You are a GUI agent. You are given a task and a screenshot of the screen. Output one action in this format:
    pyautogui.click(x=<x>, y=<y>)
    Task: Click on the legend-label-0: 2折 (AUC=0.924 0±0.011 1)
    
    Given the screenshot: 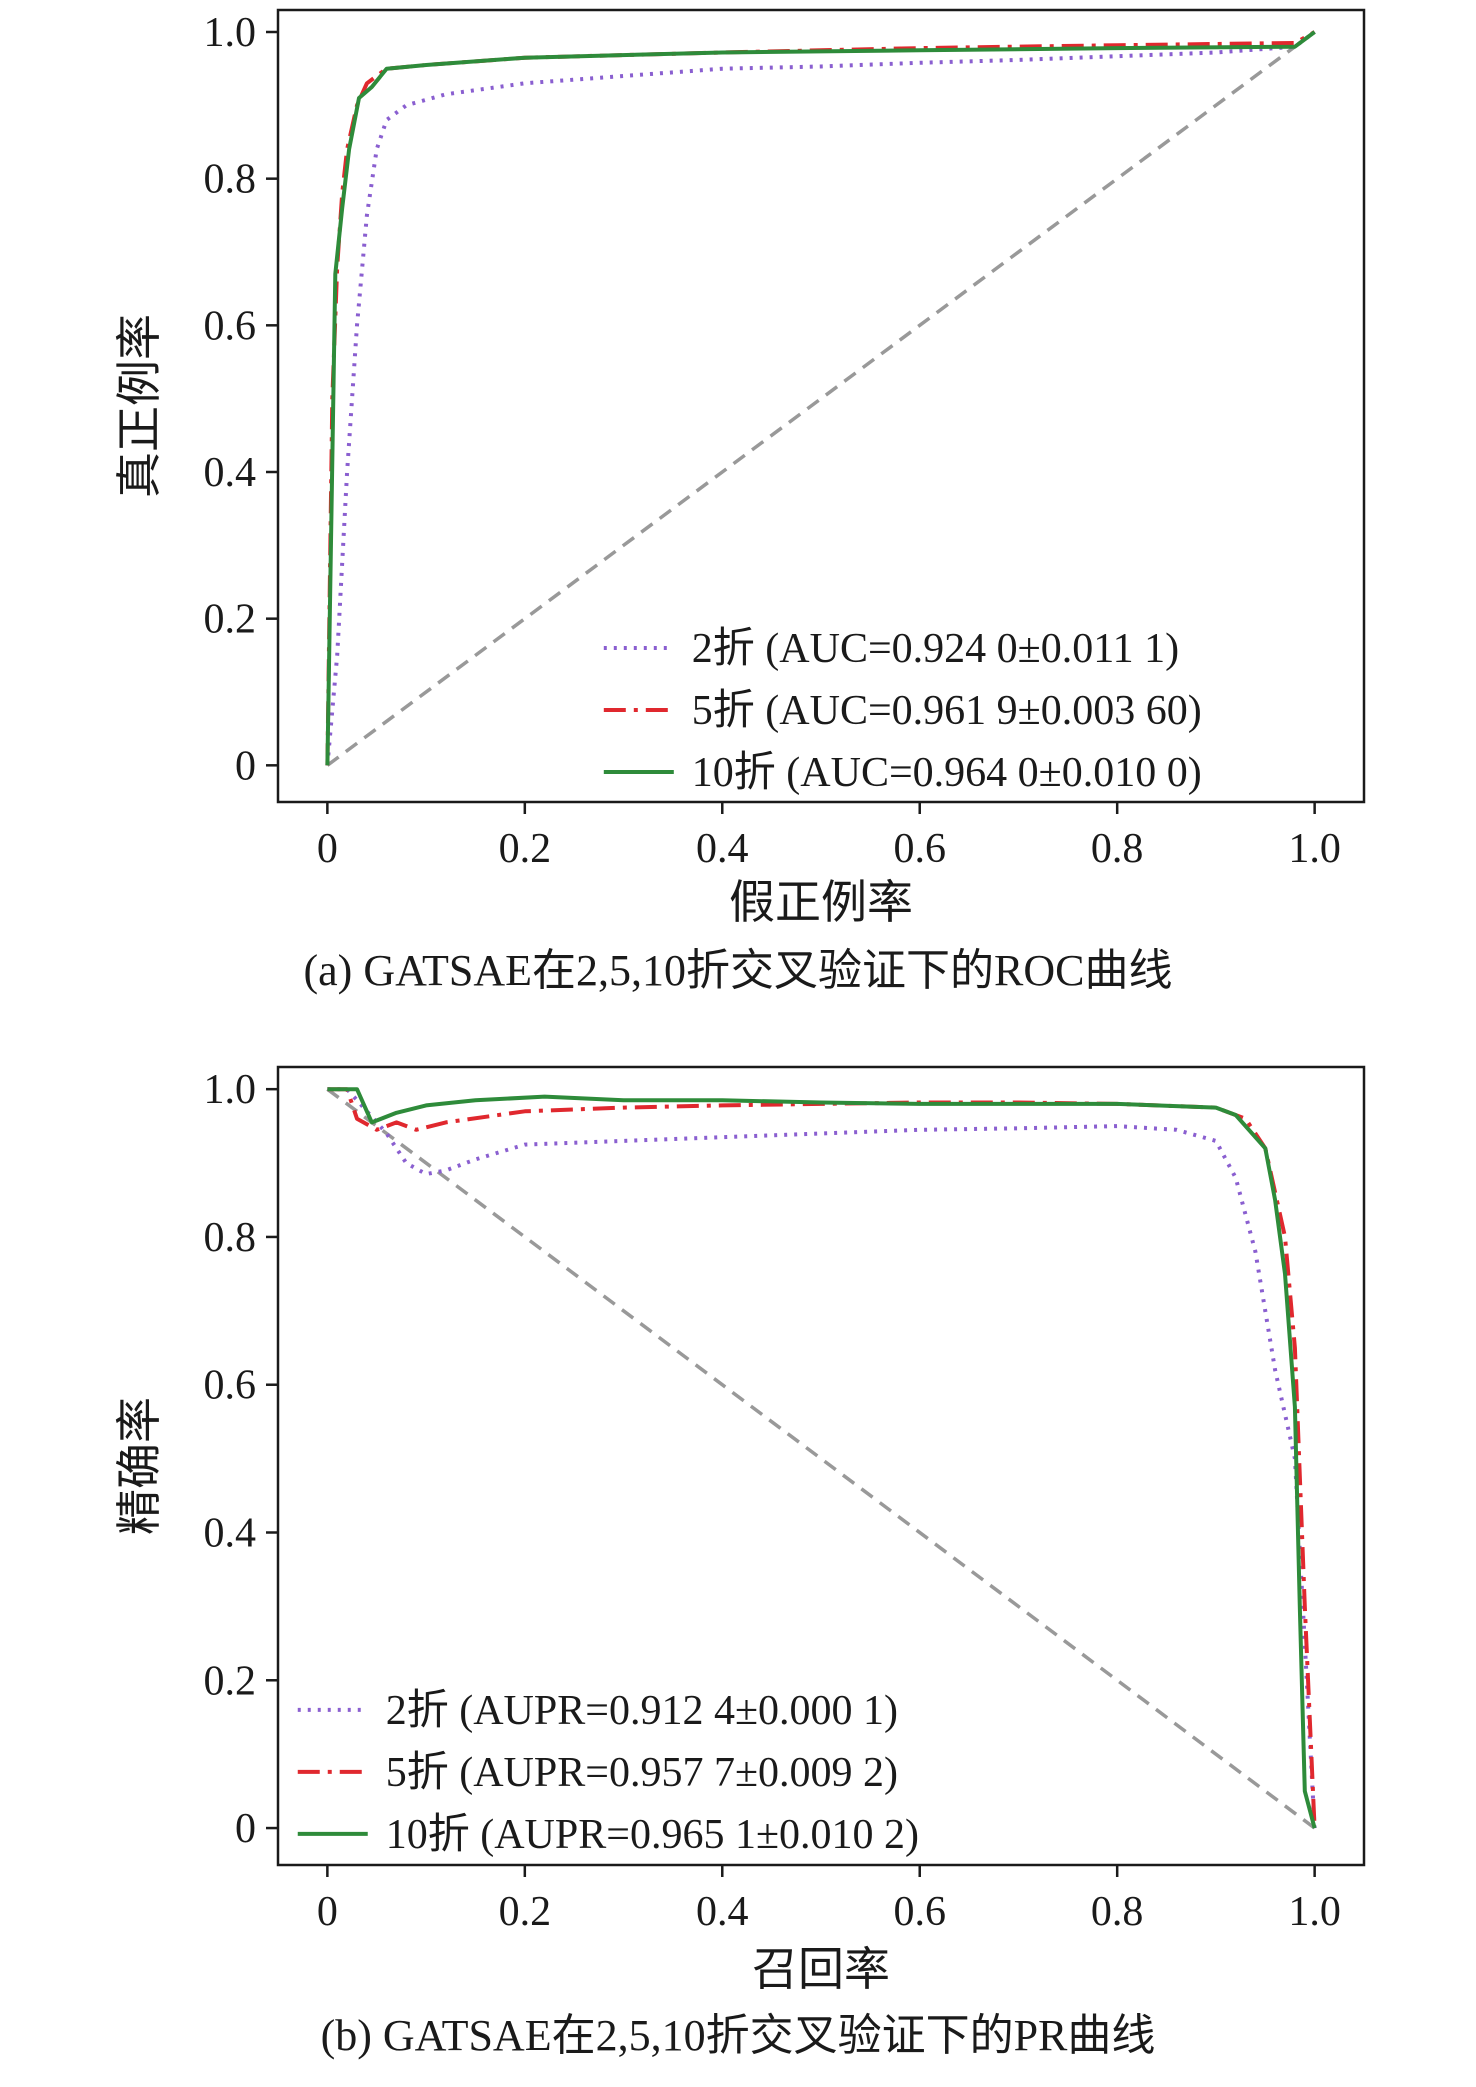 What is the action you would take?
    pyautogui.click(x=935, y=649)
    